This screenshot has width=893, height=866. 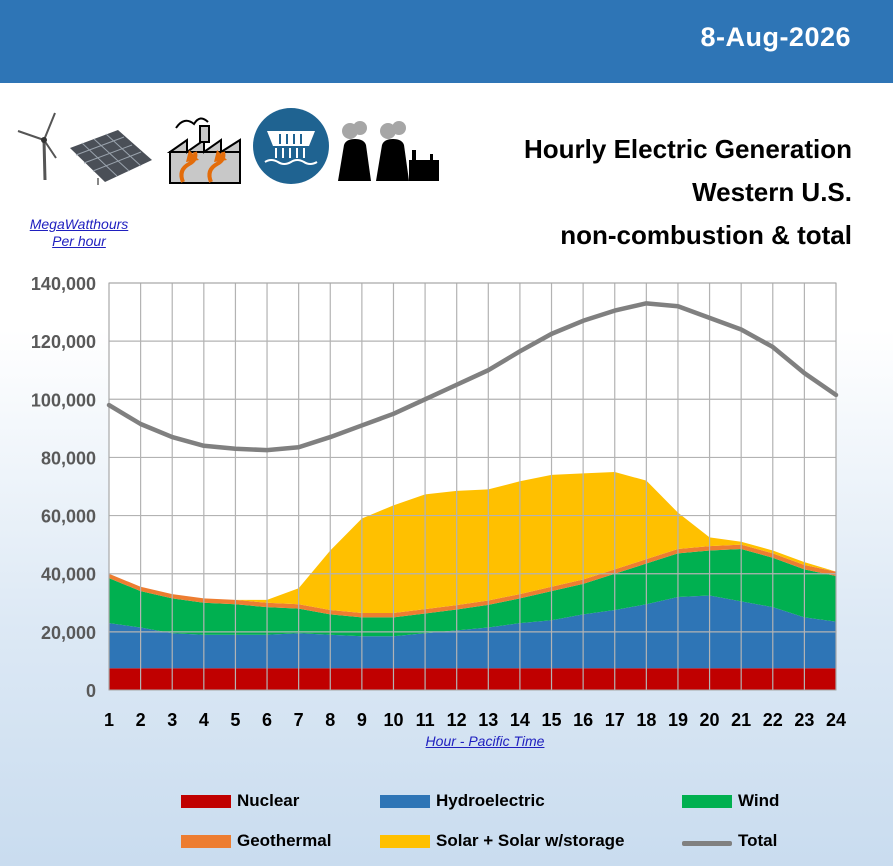 I want to click on x-tick-label: 15, so click(x=552, y=720).